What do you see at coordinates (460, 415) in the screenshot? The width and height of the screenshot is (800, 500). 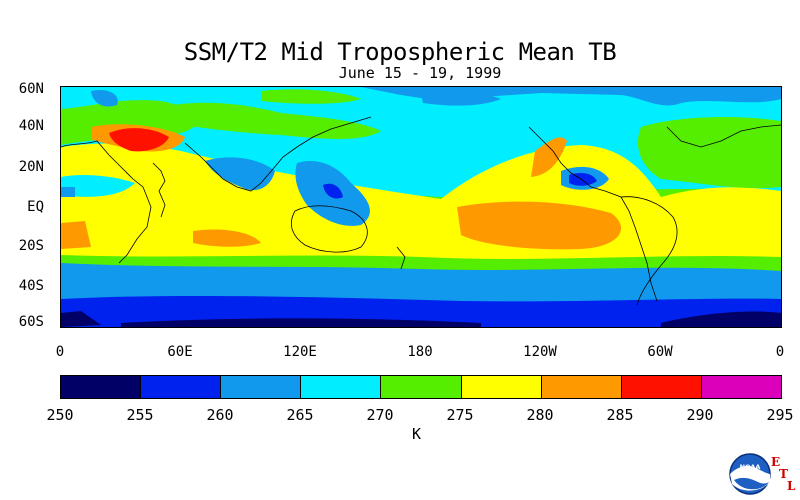 I see `color-scale-tick-275: 275` at bounding box center [460, 415].